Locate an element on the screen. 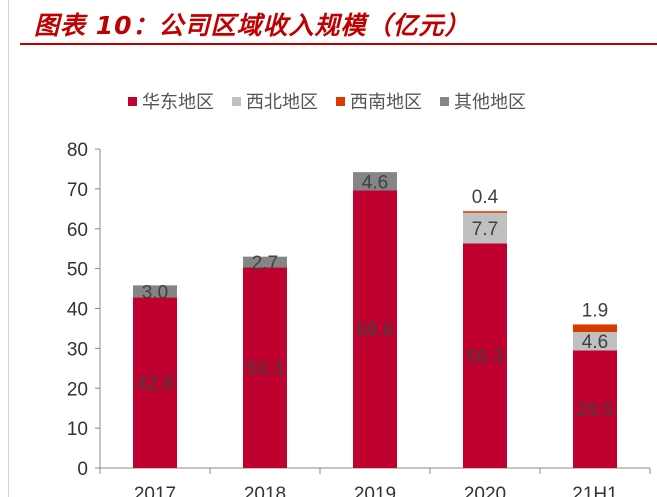 The image size is (657, 497). legend-label: 华东地区 is located at coordinates (178, 102).